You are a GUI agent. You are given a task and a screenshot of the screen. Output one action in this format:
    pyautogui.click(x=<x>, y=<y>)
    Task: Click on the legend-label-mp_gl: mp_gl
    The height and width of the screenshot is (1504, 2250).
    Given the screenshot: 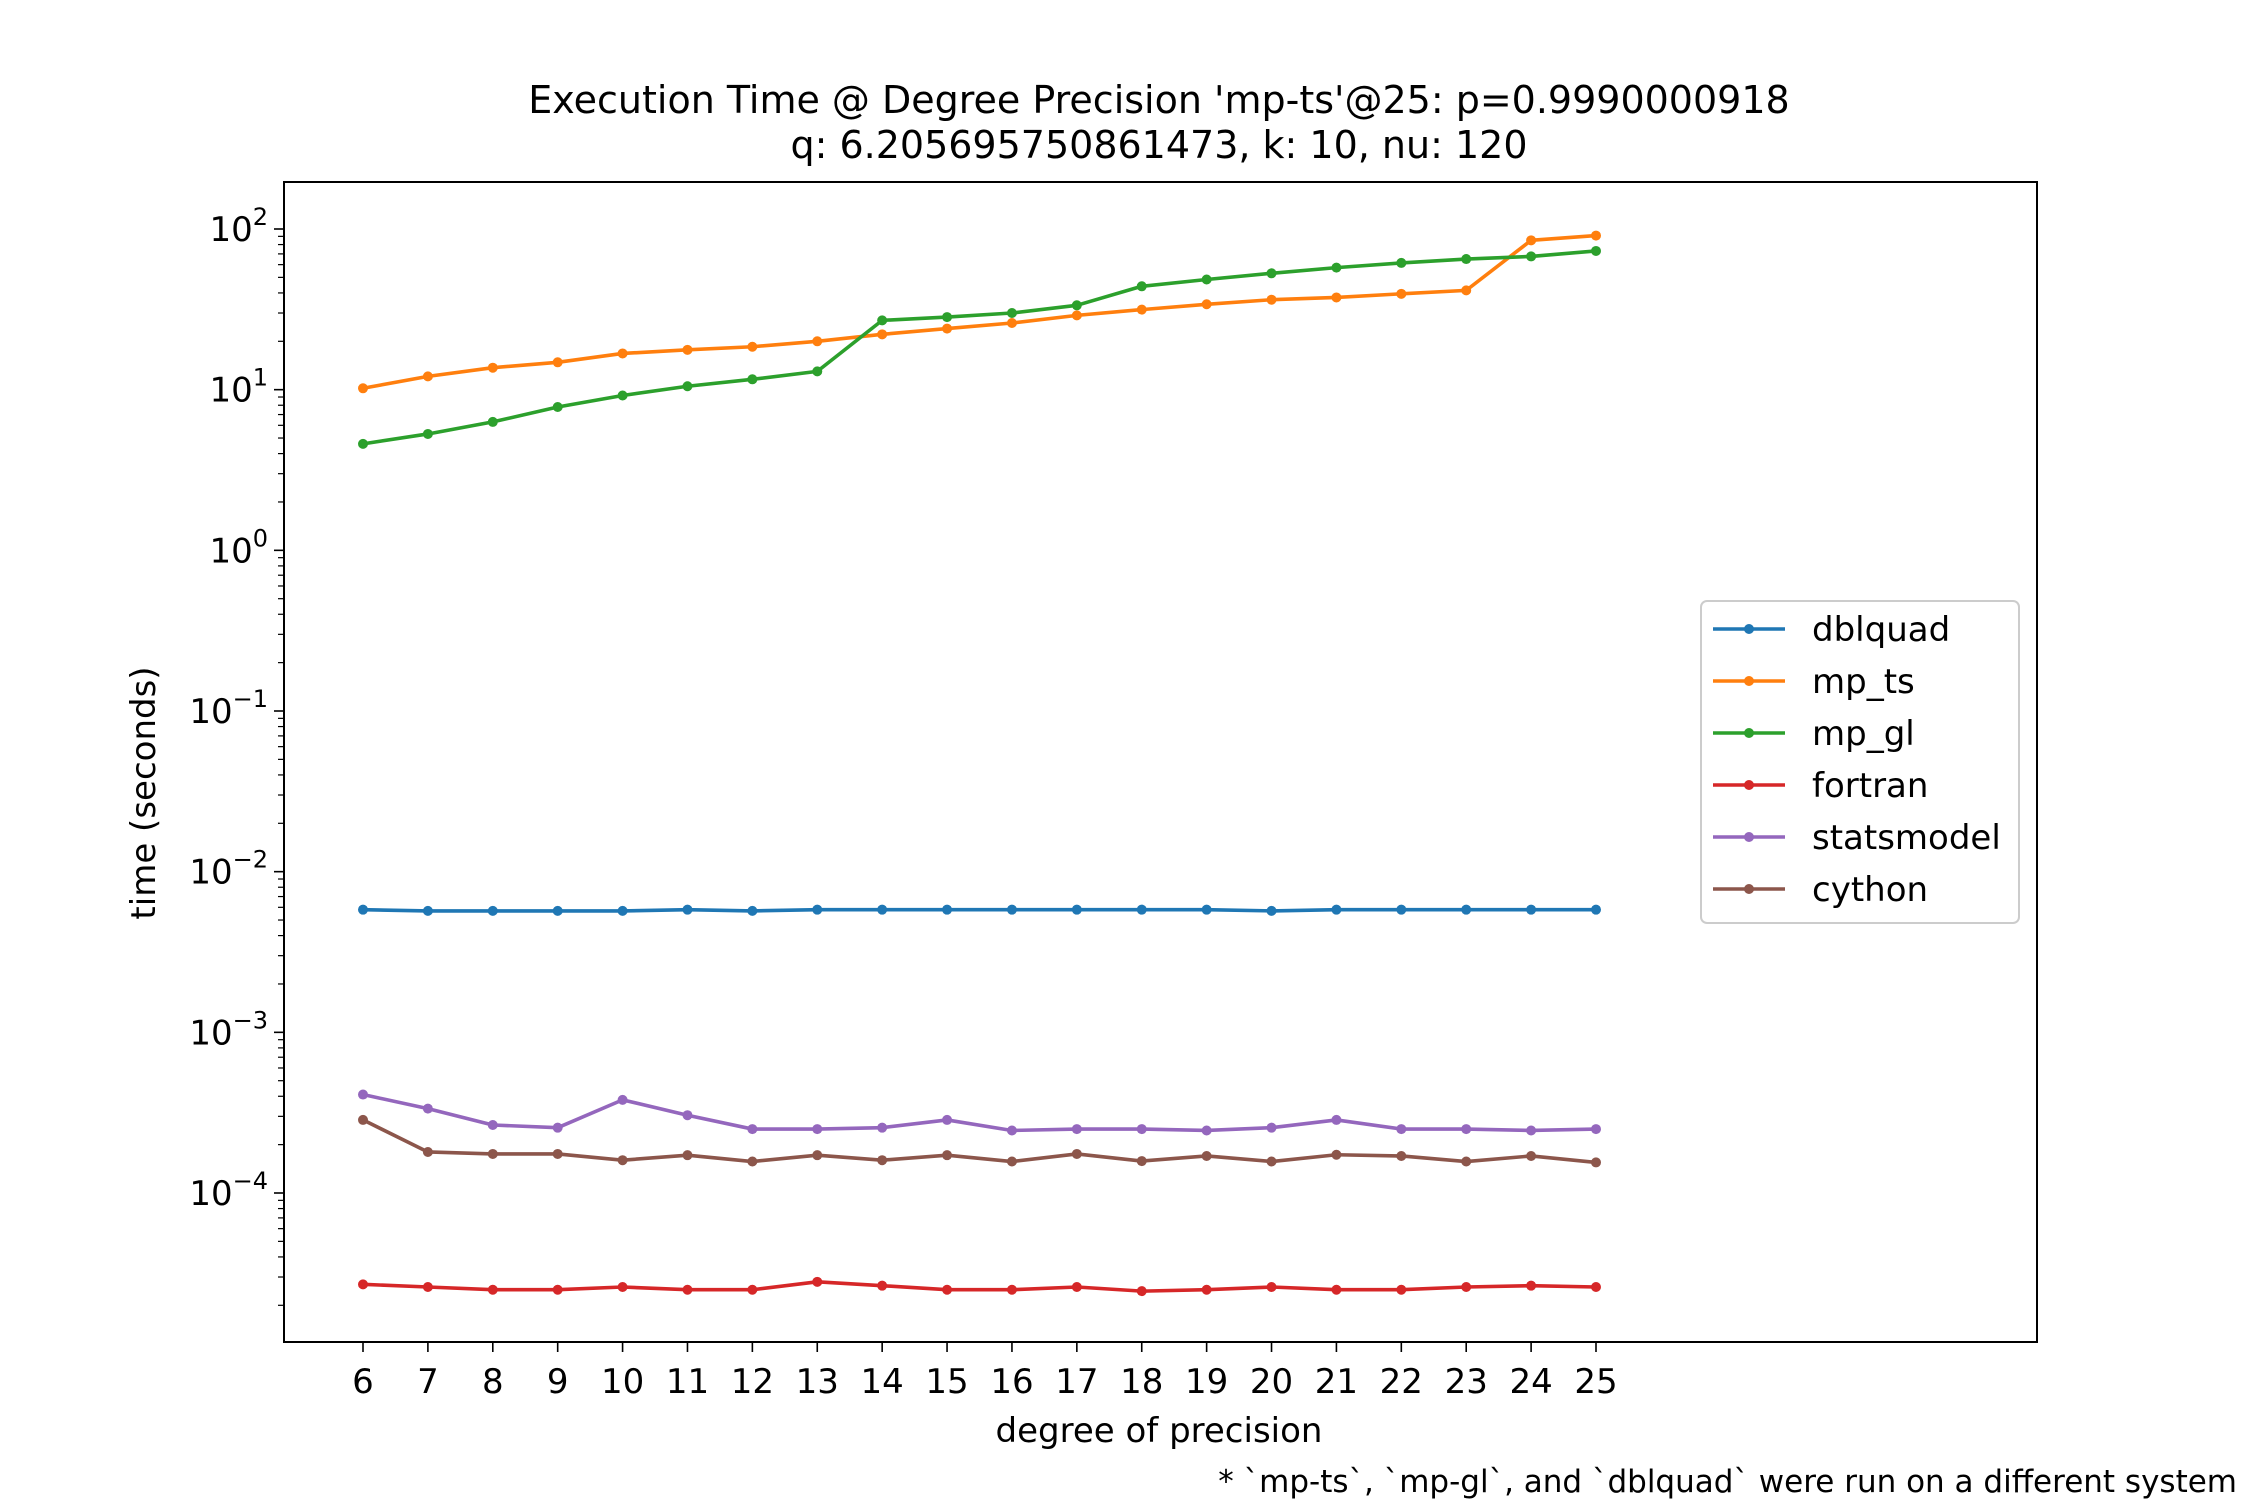 What is the action you would take?
    pyautogui.click(x=1863, y=734)
    